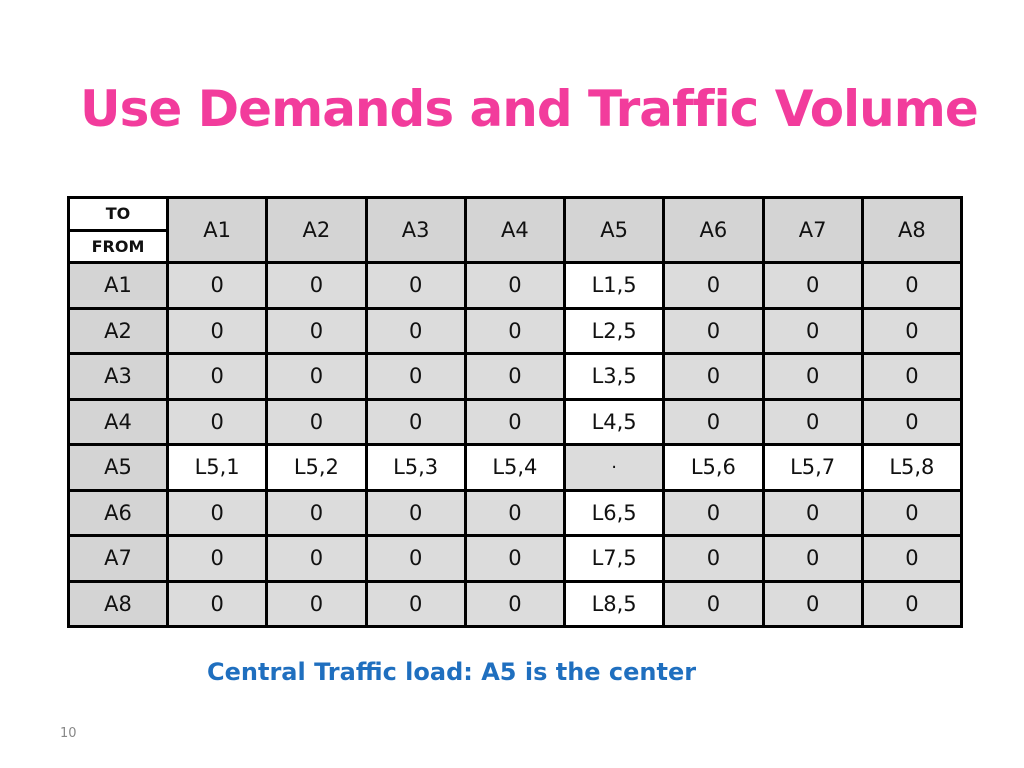 The image size is (1024, 768). What do you see at coordinates (118, 376) in the screenshot?
I see `row-header-a3: A3` at bounding box center [118, 376].